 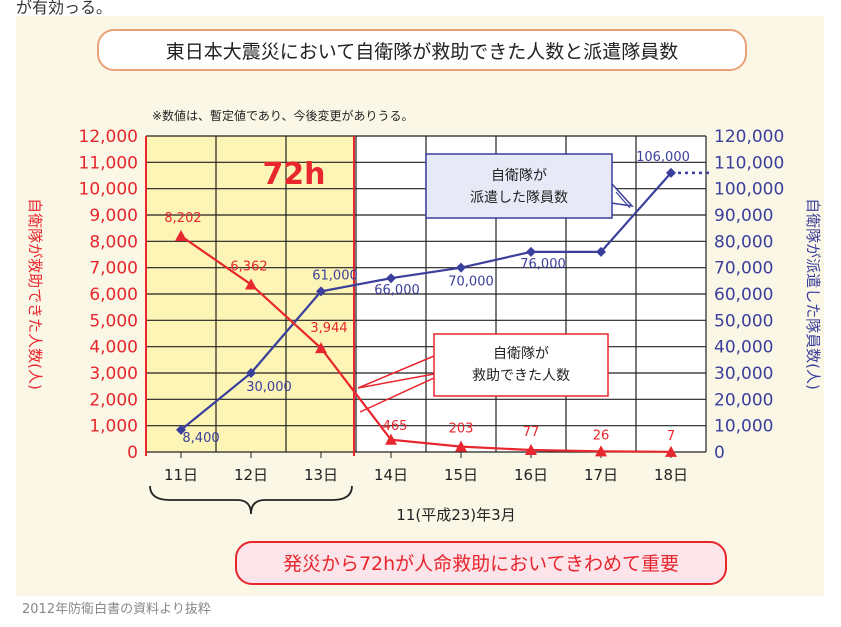 I want to click on callout-rescued-leader, so click(x=397, y=395).